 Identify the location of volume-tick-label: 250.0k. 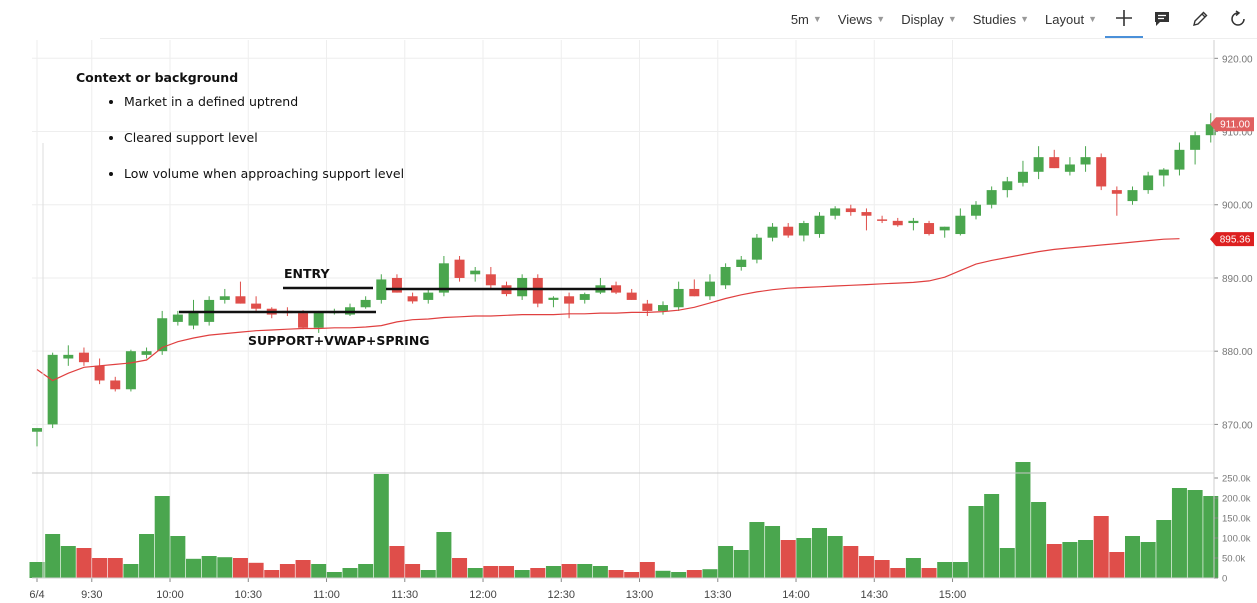
(1236, 479).